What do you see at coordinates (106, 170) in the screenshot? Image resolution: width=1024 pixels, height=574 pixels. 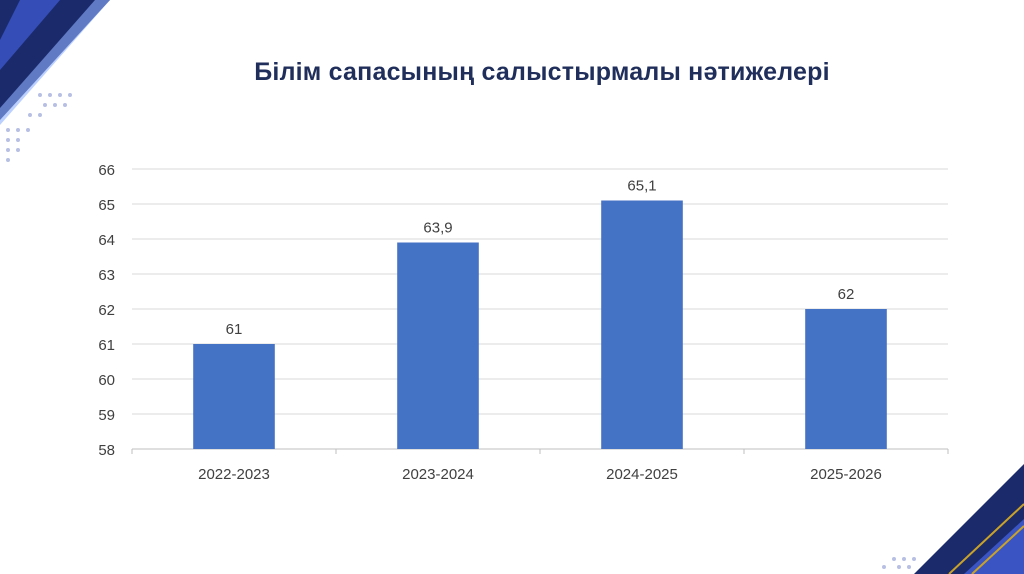 I see `y-tick-label: 66` at bounding box center [106, 170].